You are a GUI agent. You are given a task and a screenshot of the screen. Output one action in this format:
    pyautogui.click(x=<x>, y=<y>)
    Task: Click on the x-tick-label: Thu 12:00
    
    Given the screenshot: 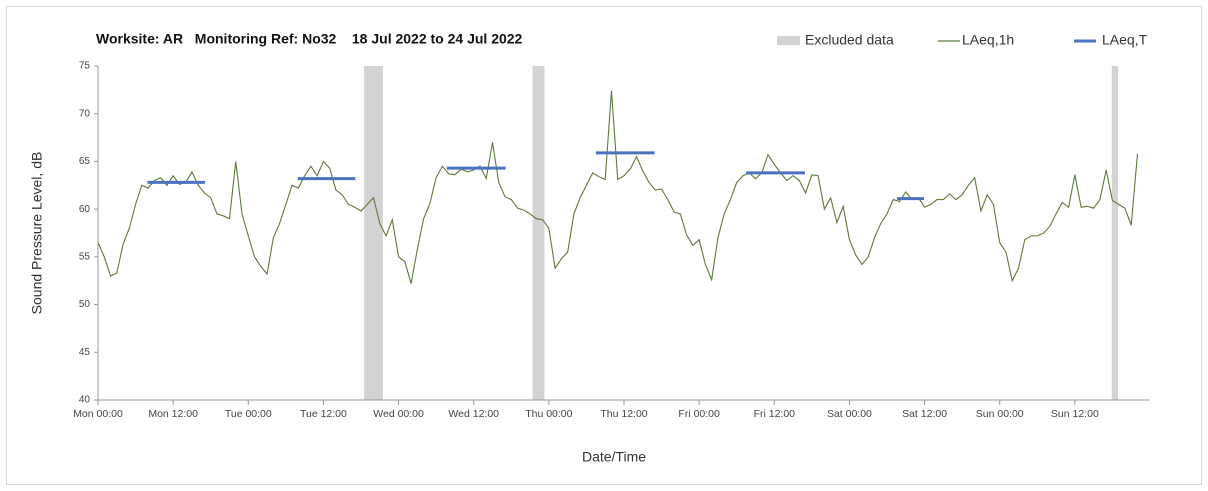 What is the action you would take?
    pyautogui.click(x=623, y=414)
    